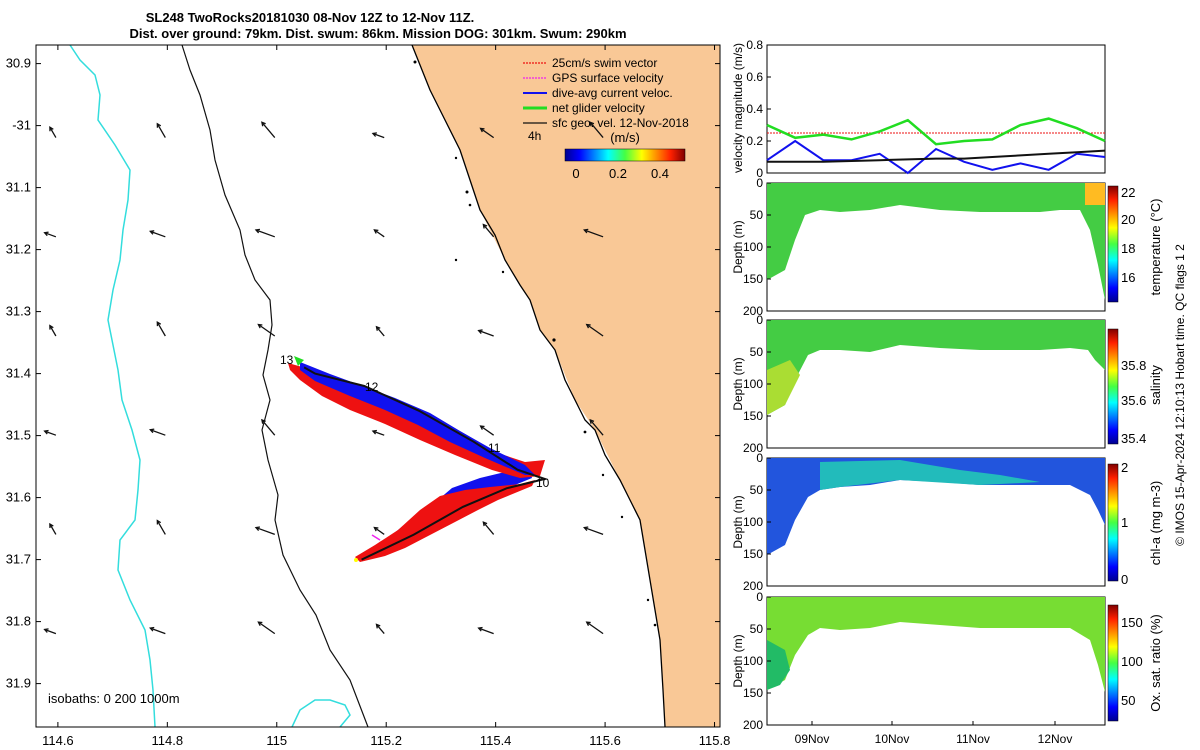  Describe the element at coordinates (738, 108) in the screenshot. I see `velocity-ylabel: velocity magnitude (m/s)` at that location.